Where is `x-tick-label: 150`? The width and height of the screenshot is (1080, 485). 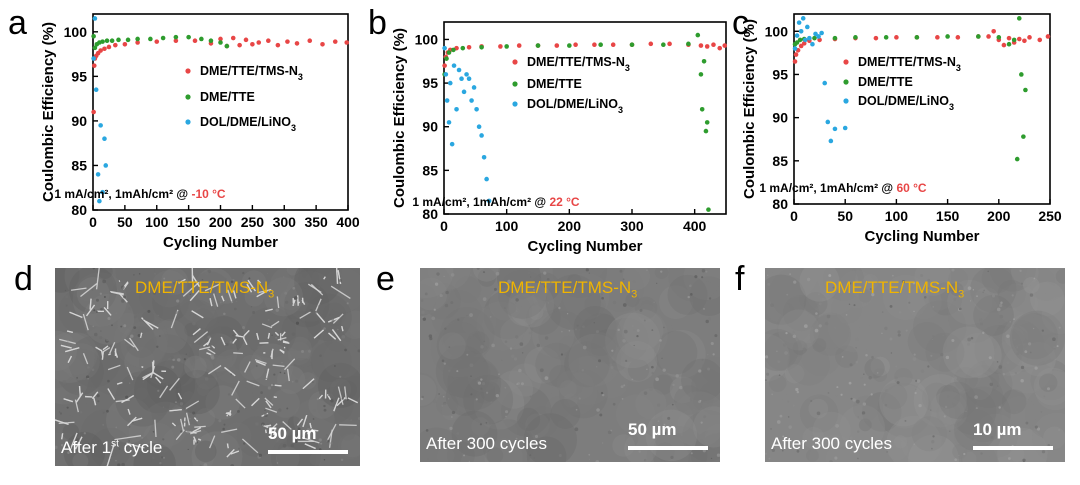
x-tick-label: 150 is located at coordinates (948, 216).